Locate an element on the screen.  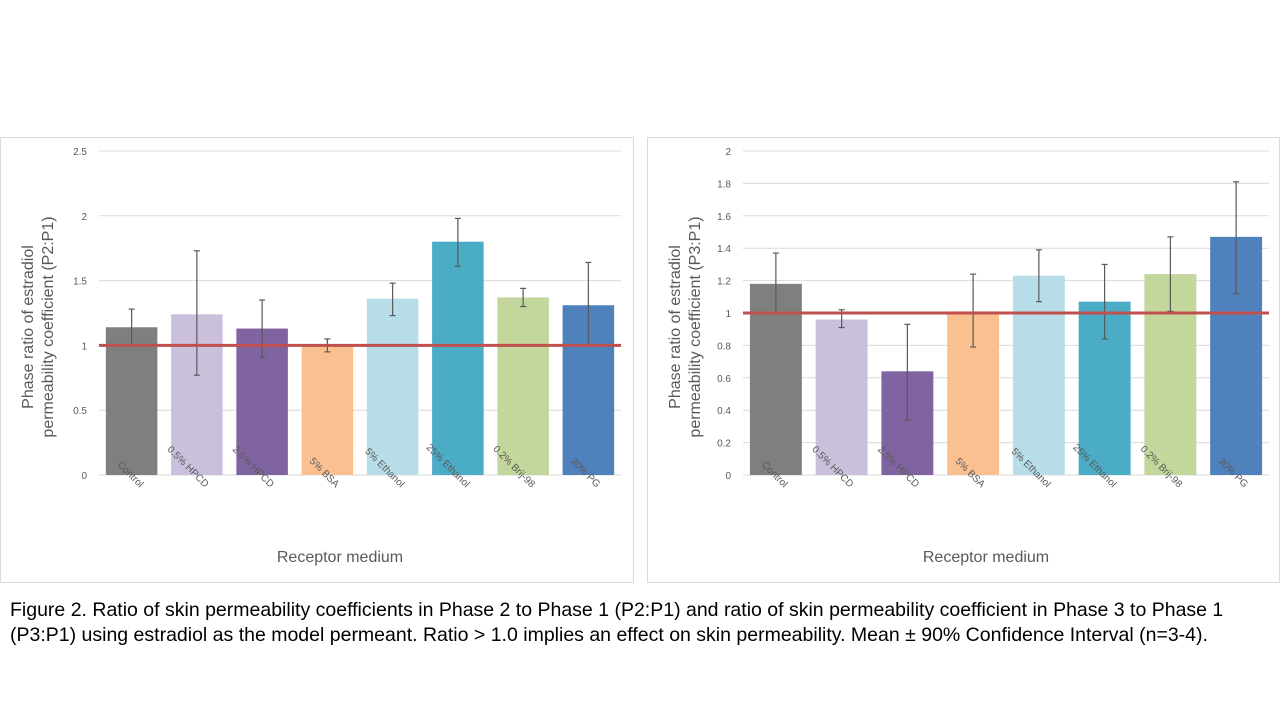
y-tick-label: 0.5 is located at coordinates (80, 411).